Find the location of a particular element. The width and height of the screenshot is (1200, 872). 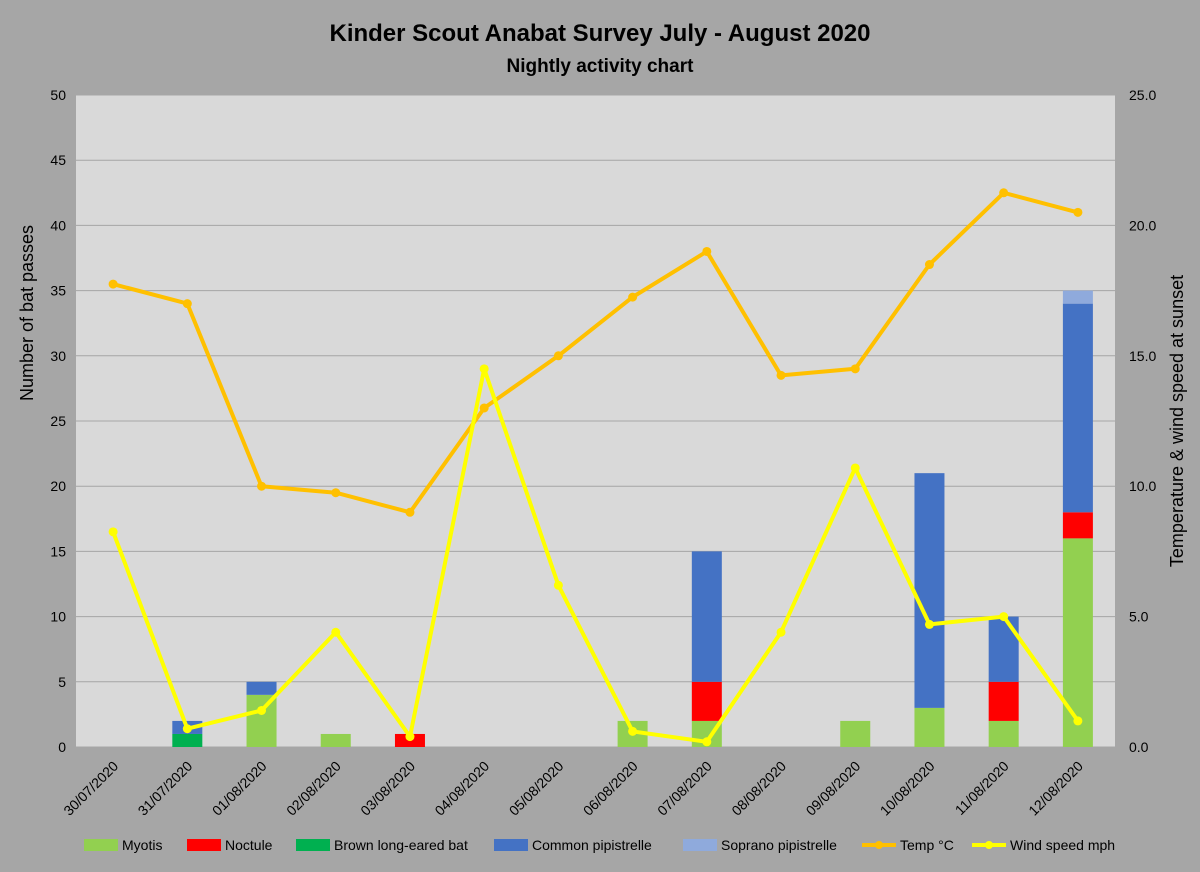

y-tick-label: 15 is located at coordinates (58, 551).